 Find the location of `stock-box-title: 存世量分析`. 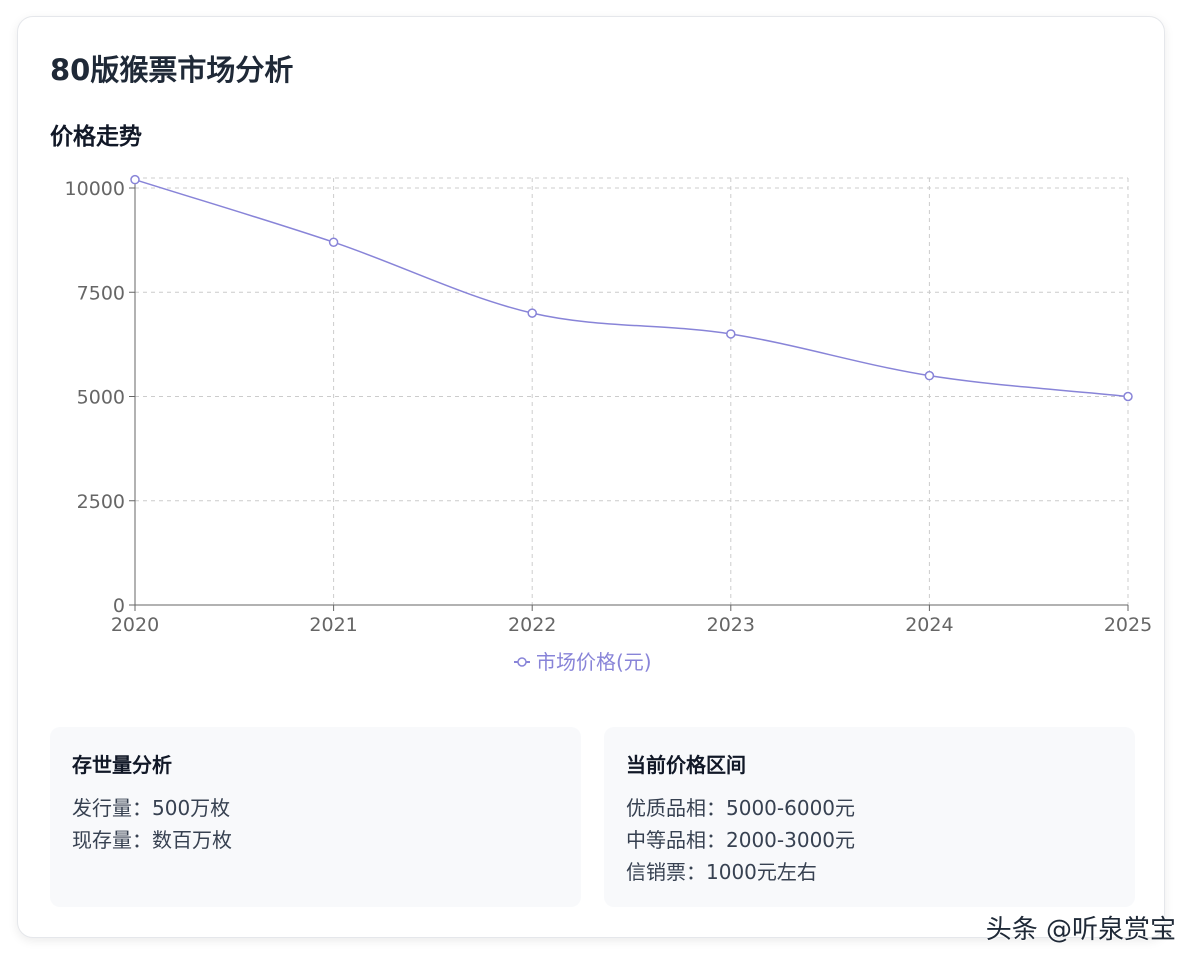

stock-box-title: 存世量分析 is located at coordinates (122, 765).